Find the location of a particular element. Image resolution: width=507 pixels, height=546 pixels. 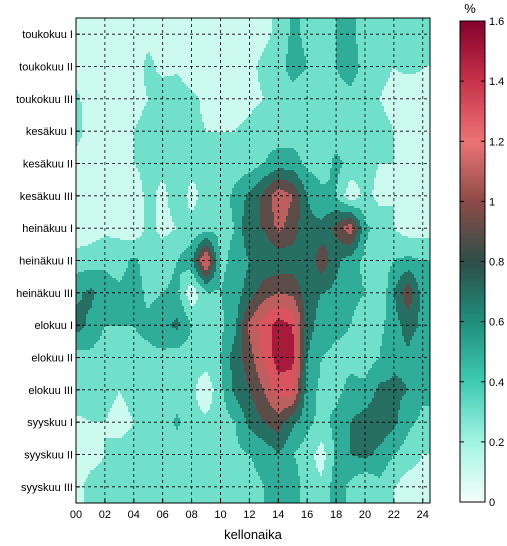

colorbar-tick-label: 1.6 is located at coordinates (496, 22).